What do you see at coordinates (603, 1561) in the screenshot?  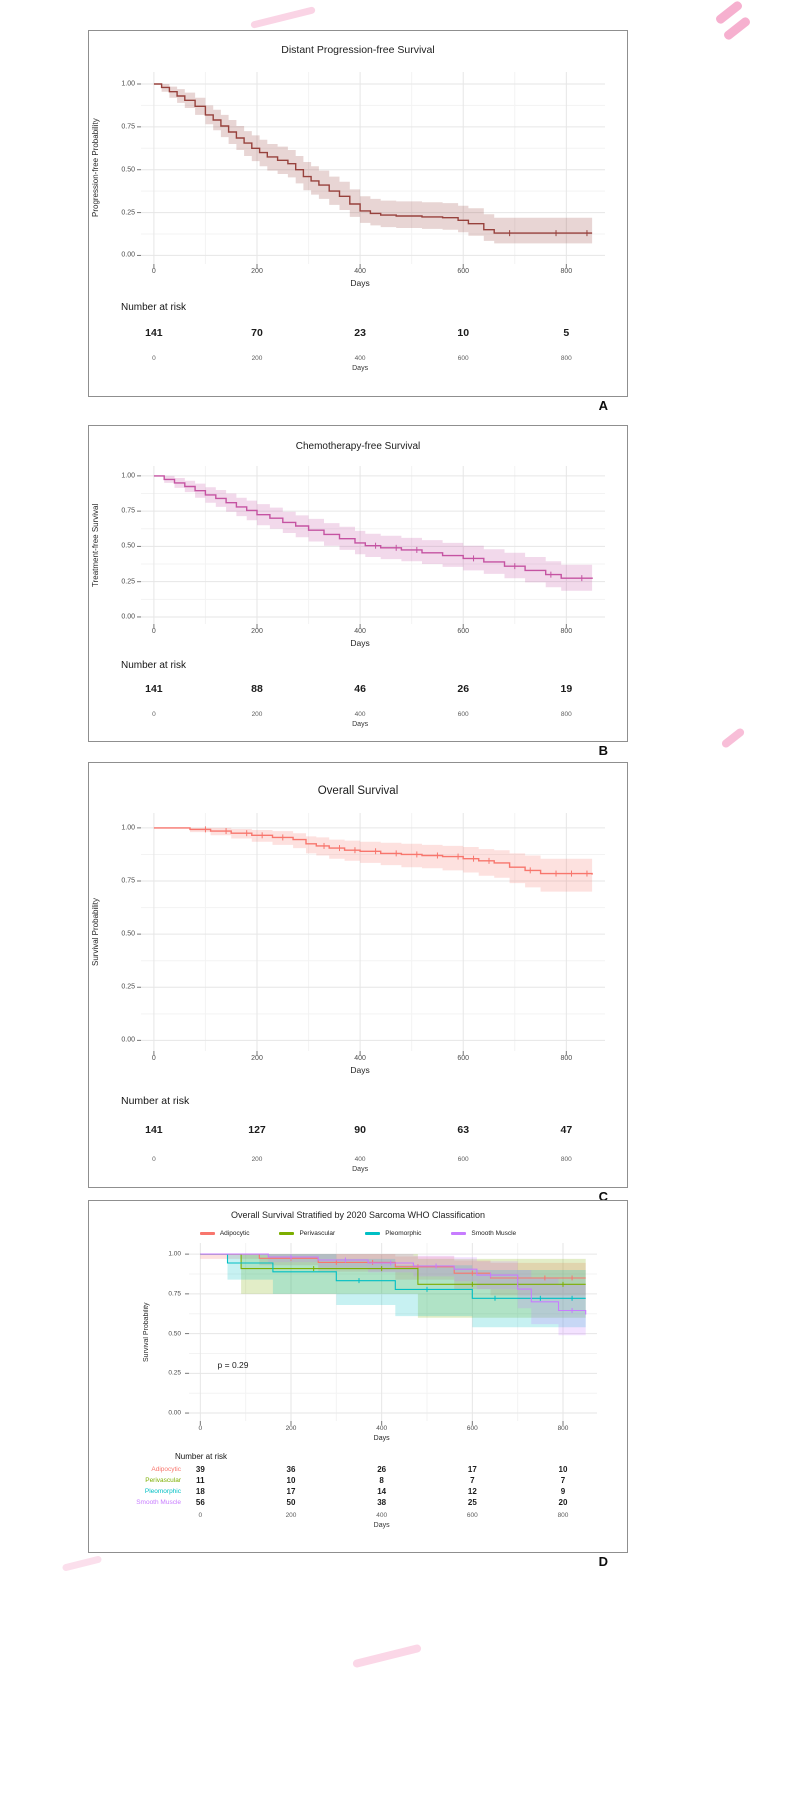 I see `panel-label: D` at bounding box center [603, 1561].